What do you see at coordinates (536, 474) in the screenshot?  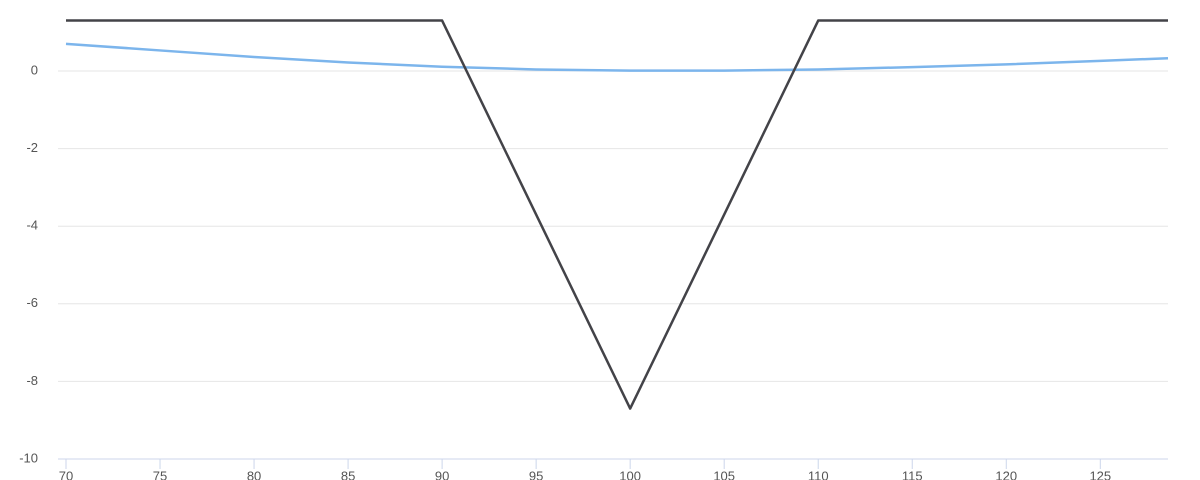 I see `x-tick-label: 95` at bounding box center [536, 474].